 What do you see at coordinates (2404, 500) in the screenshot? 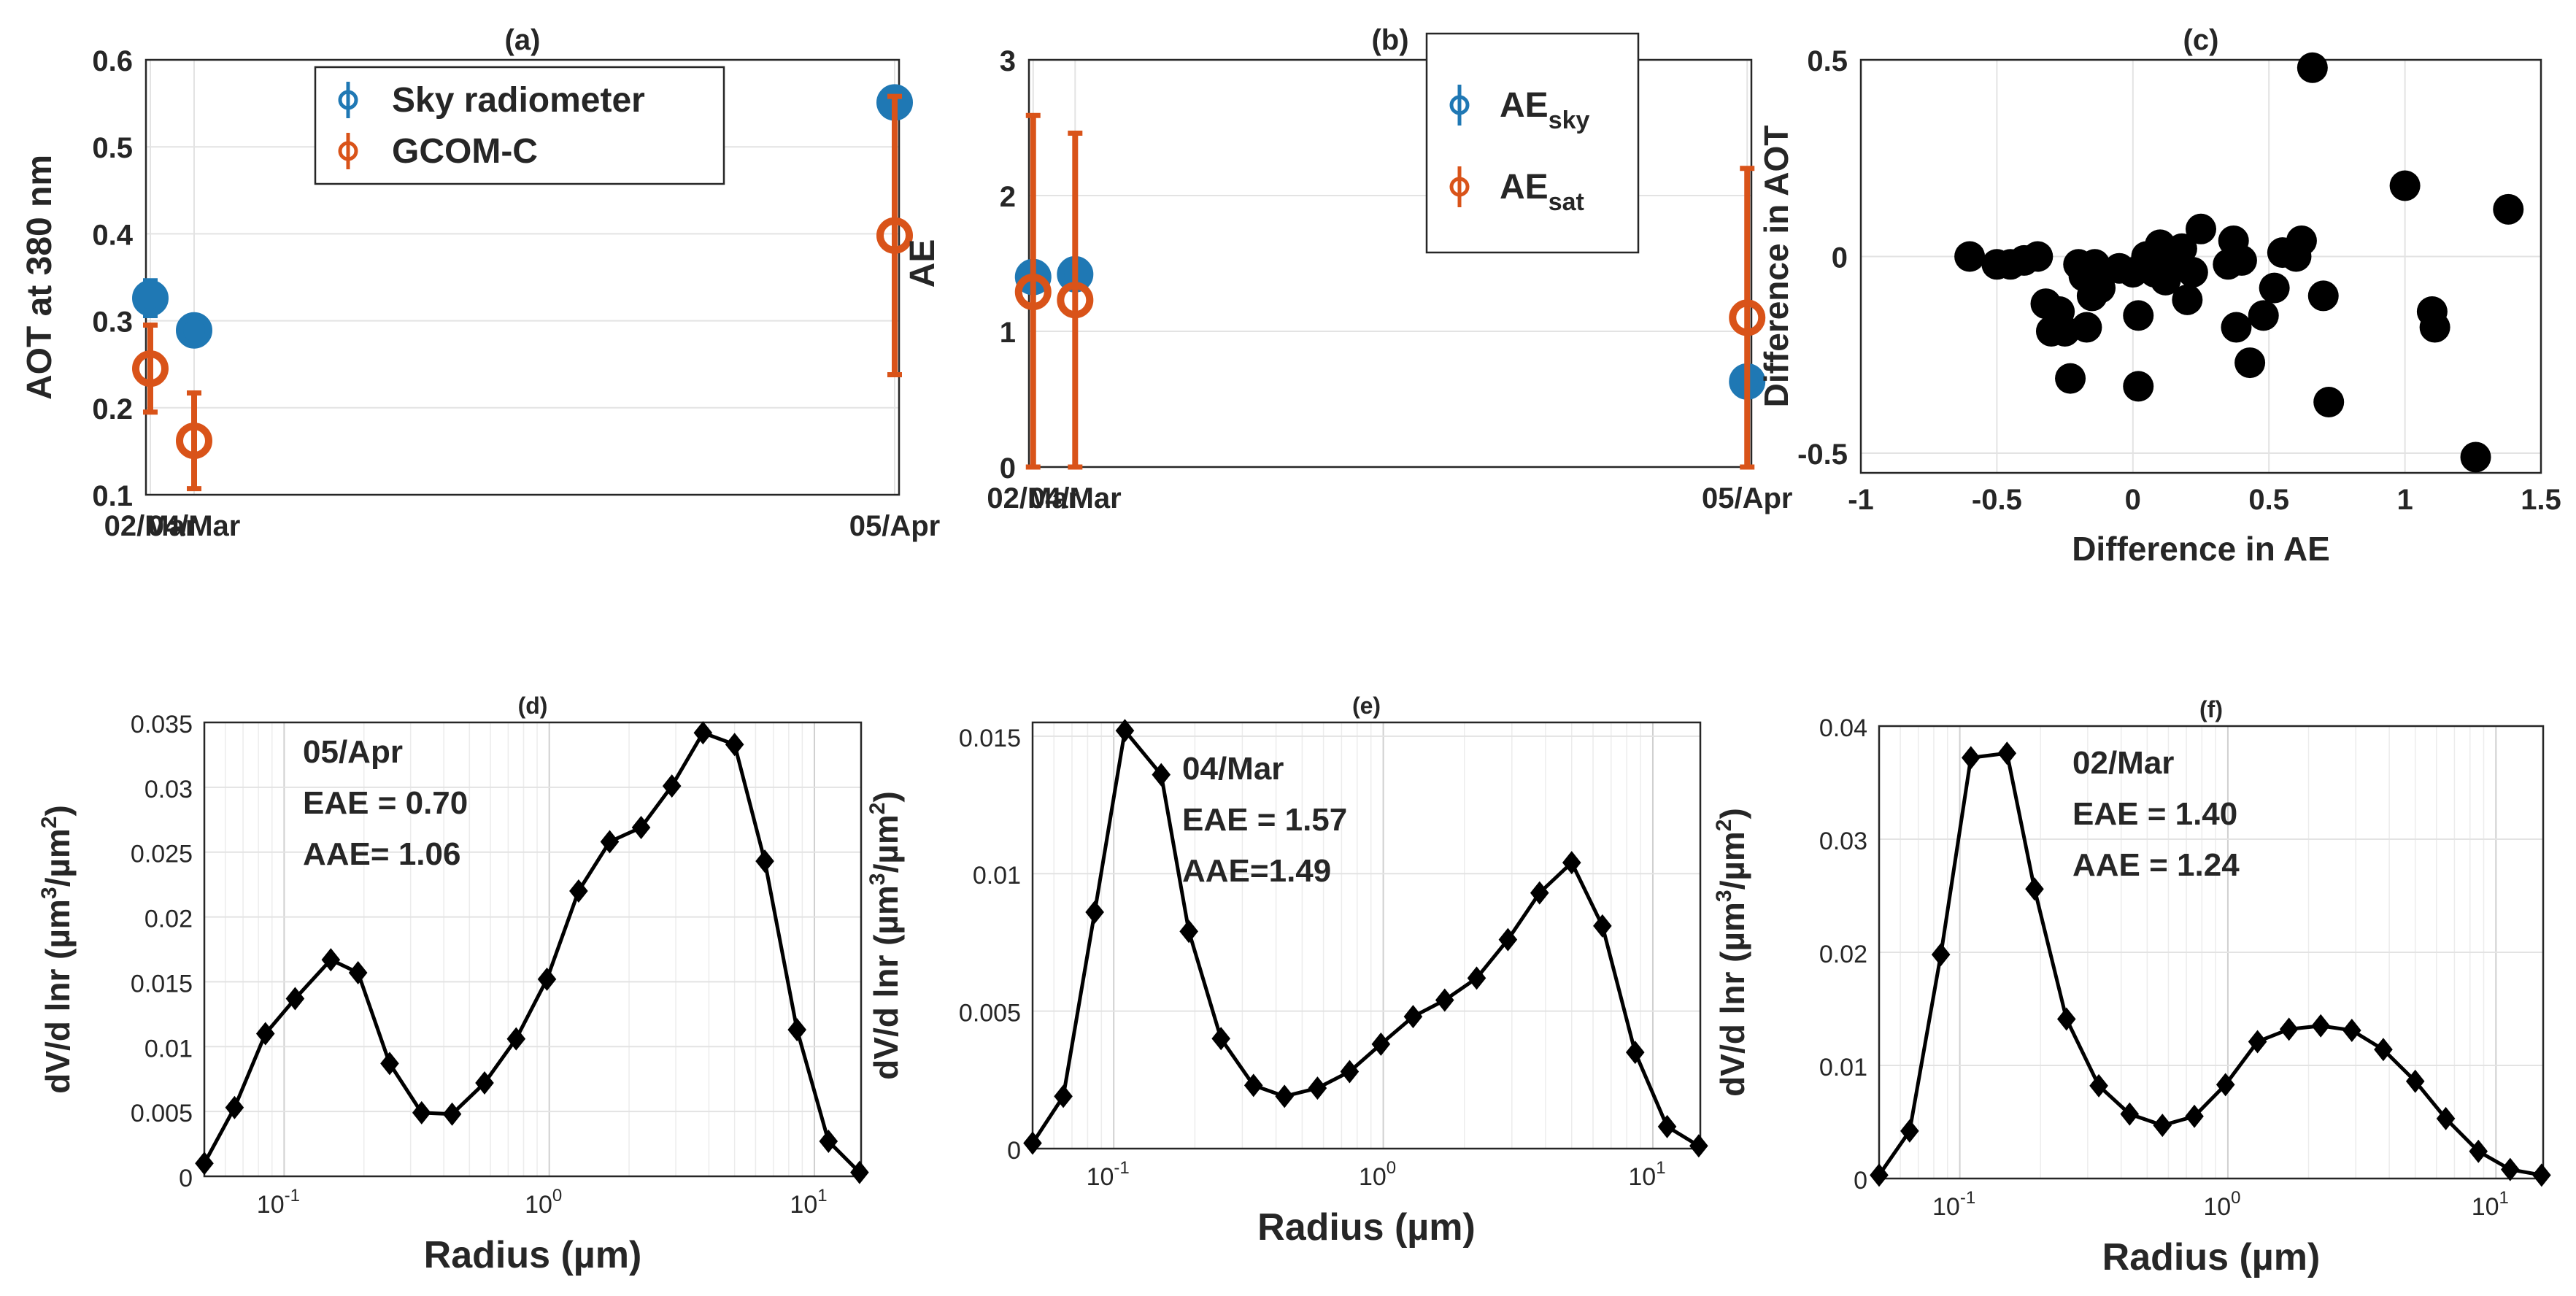
I see `x-tick-label: 1` at bounding box center [2404, 500].